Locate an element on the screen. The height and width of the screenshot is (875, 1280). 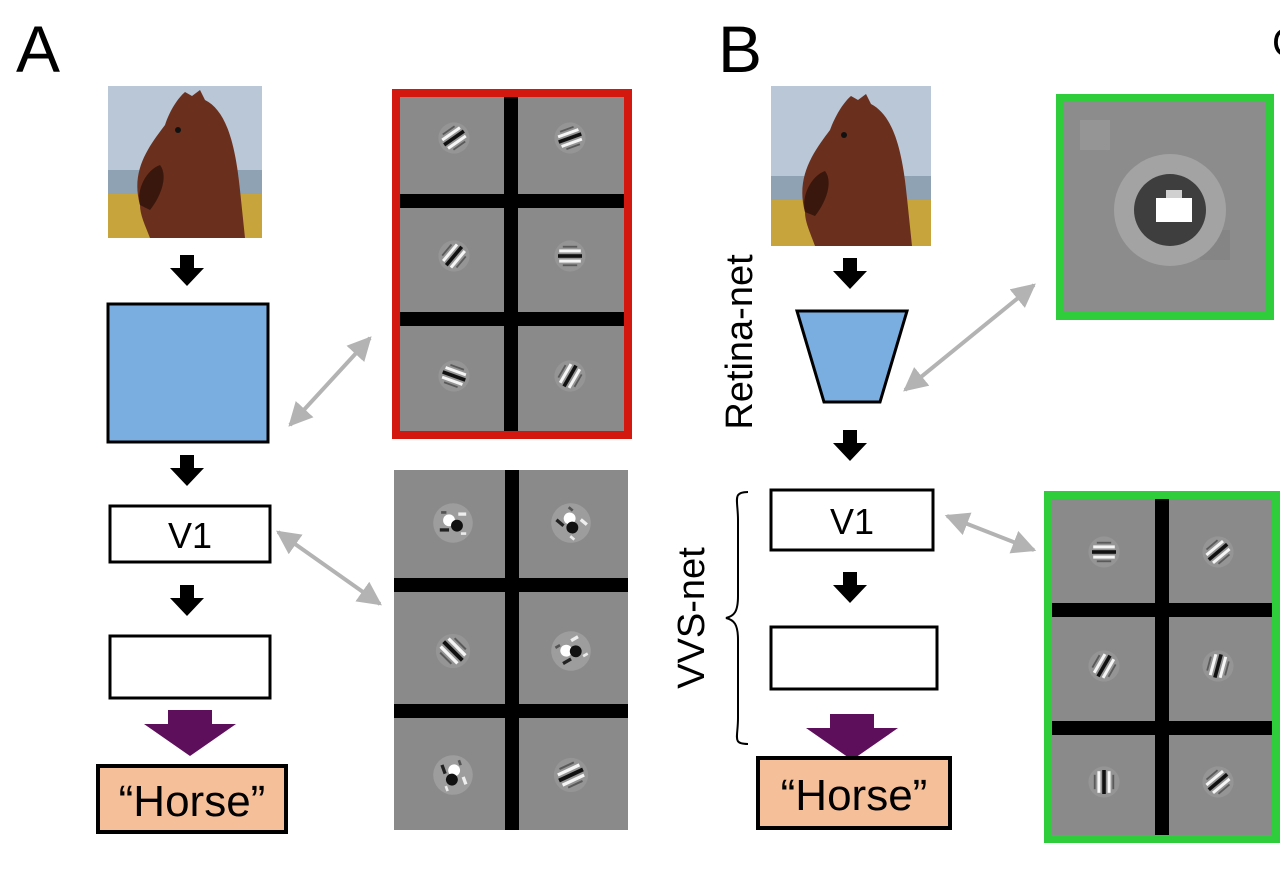
retina-net-label: Retina-net is located at coordinates (740, 342).